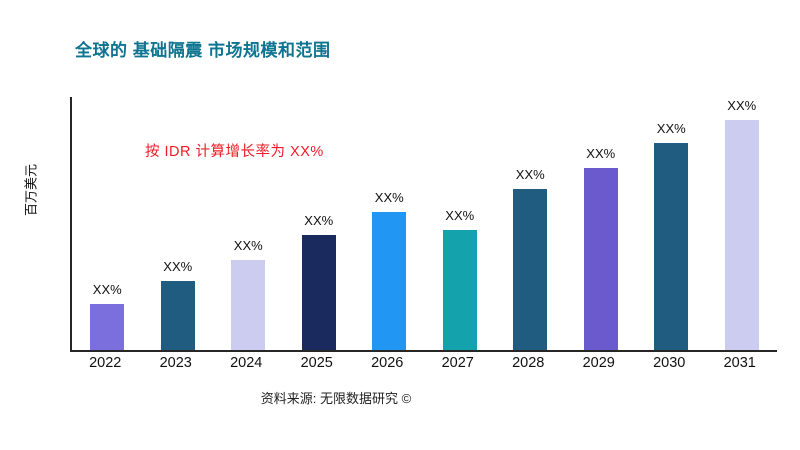 The height and width of the screenshot is (450, 800). I want to click on x-tick-2023: 2023, so click(175, 363).